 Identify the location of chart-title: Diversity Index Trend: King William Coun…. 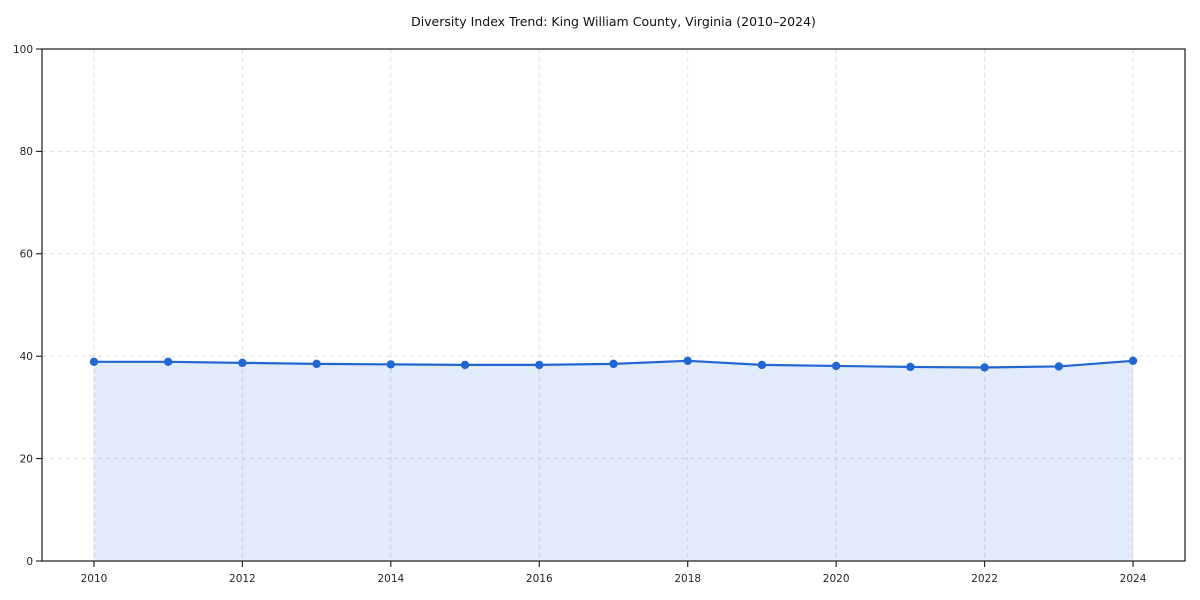
(613, 21).